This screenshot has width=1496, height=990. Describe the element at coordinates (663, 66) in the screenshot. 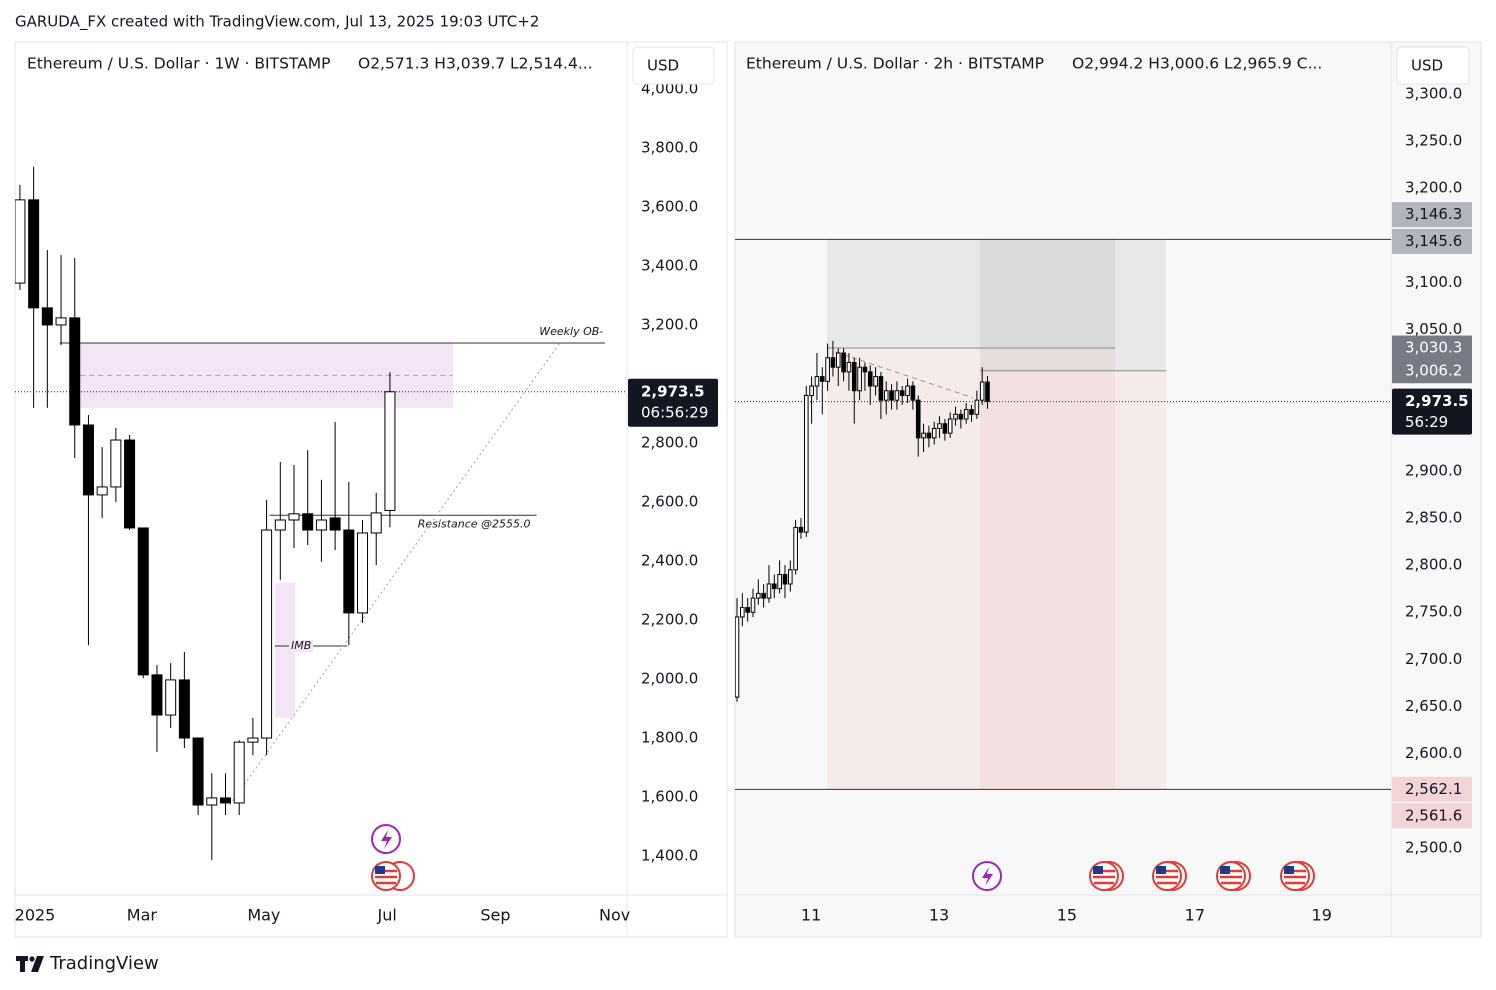

I see `currency-label: USD` at that location.